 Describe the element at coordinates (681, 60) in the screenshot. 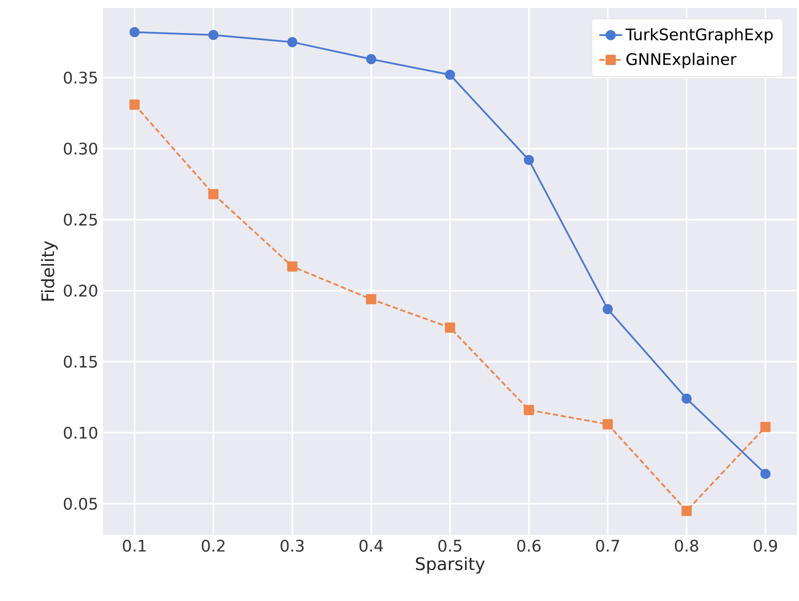

I see `legend-label: GNNExplainer` at that location.